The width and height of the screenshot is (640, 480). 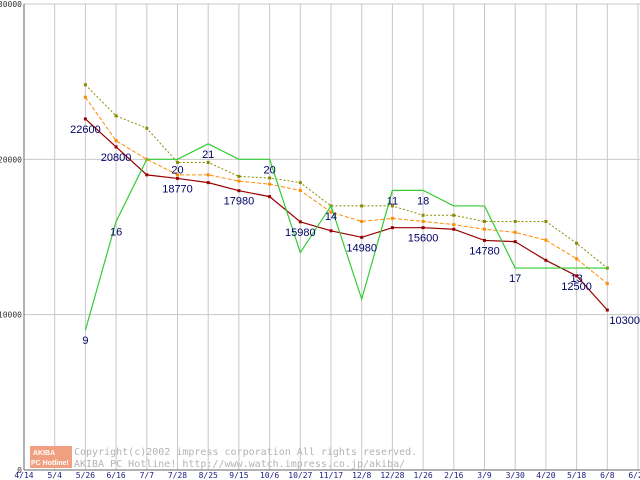 What do you see at coordinates (85, 341) in the screenshot?
I see `data-label: 9` at bounding box center [85, 341].